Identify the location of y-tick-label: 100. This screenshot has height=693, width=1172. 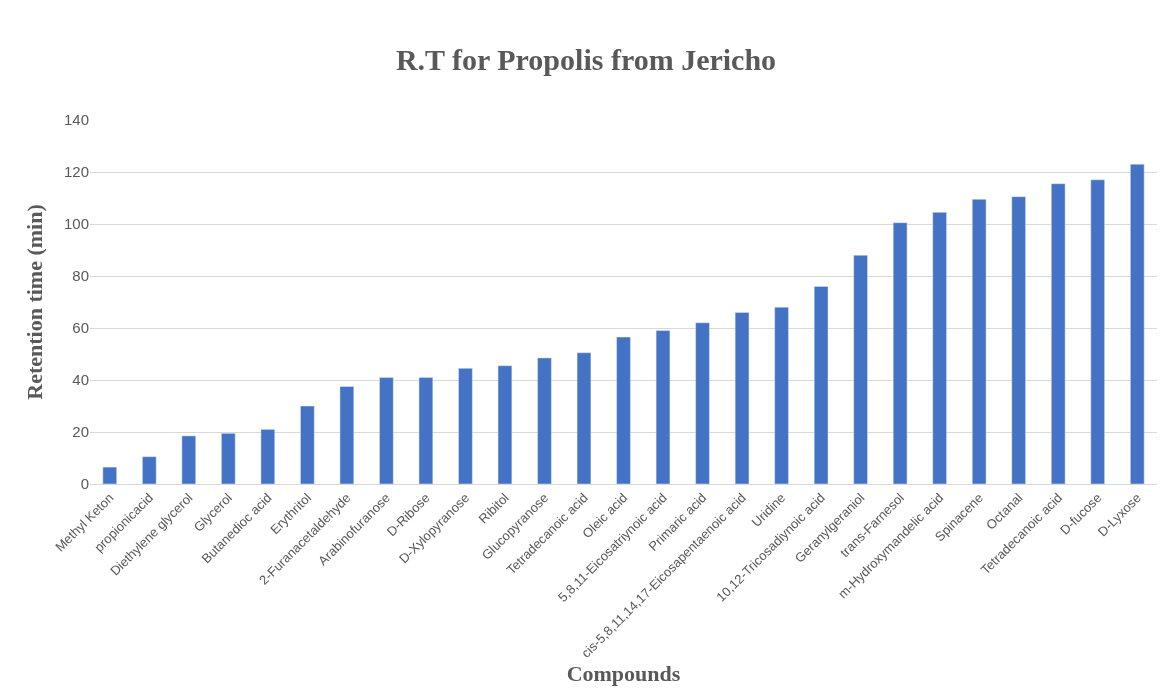
(76, 224).